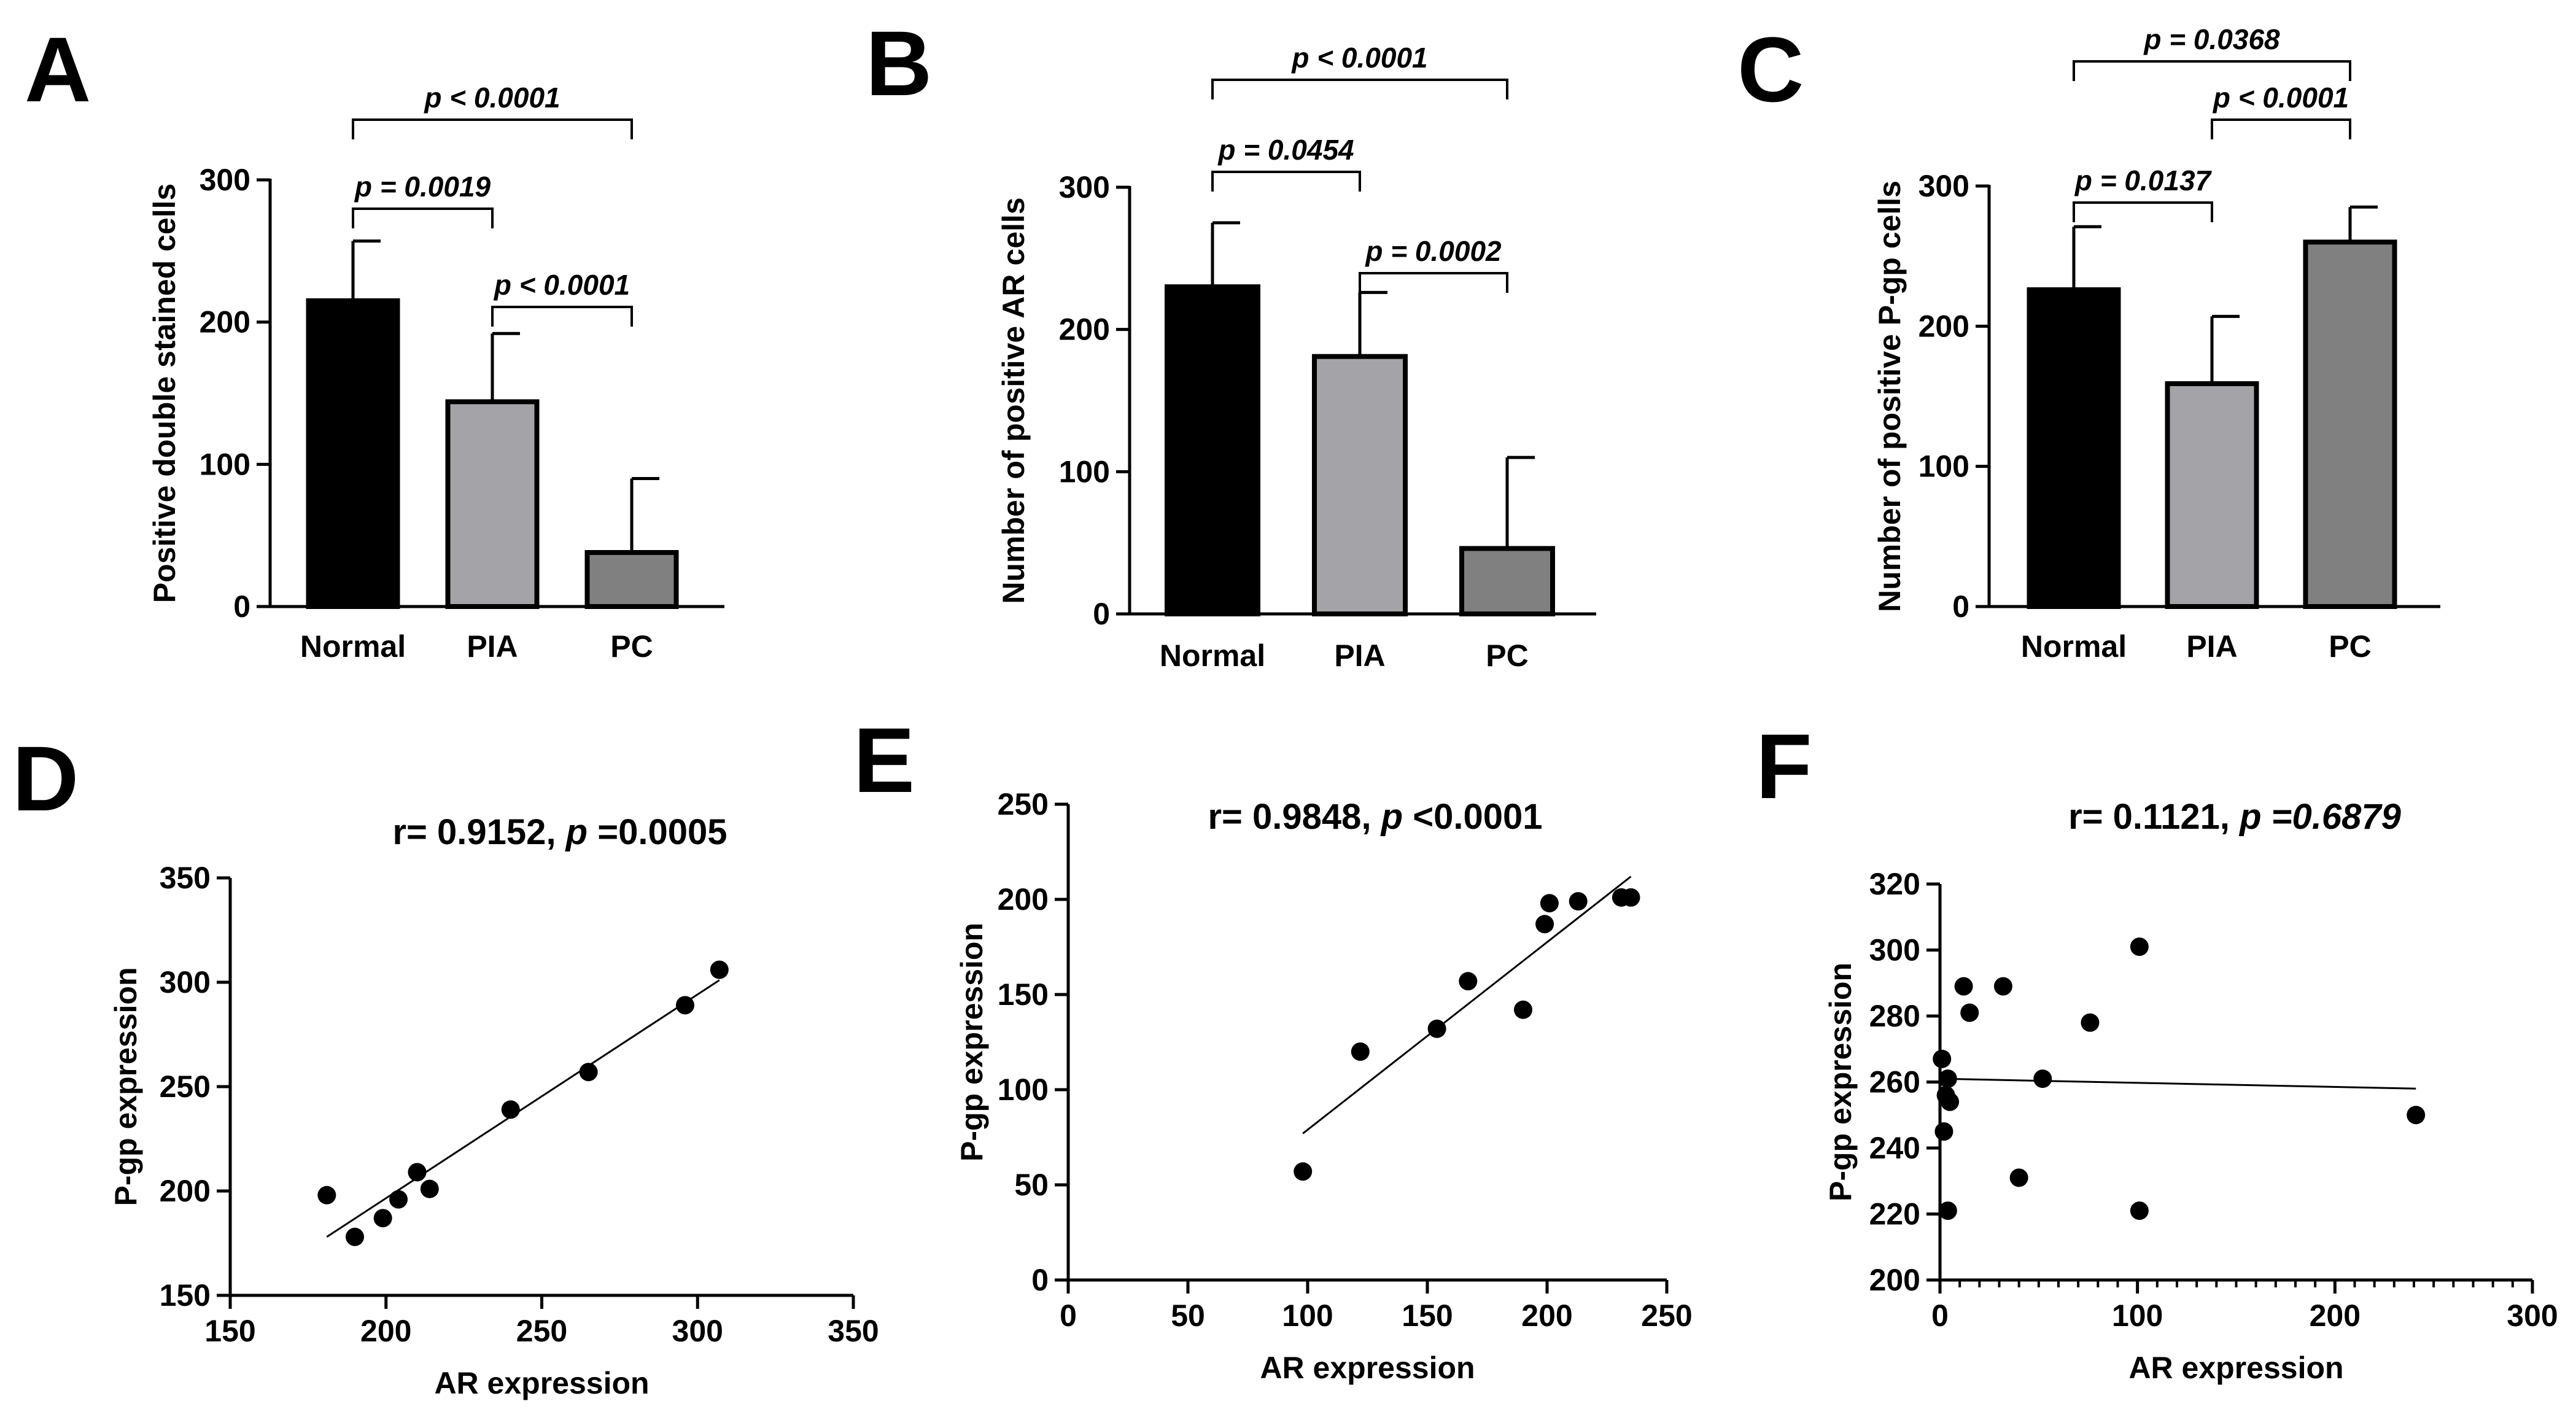 Image resolution: width=2576 pixels, height=1412 pixels. What do you see at coordinates (492, 505) in the screenshot?
I see `bar-pia` at bounding box center [492, 505].